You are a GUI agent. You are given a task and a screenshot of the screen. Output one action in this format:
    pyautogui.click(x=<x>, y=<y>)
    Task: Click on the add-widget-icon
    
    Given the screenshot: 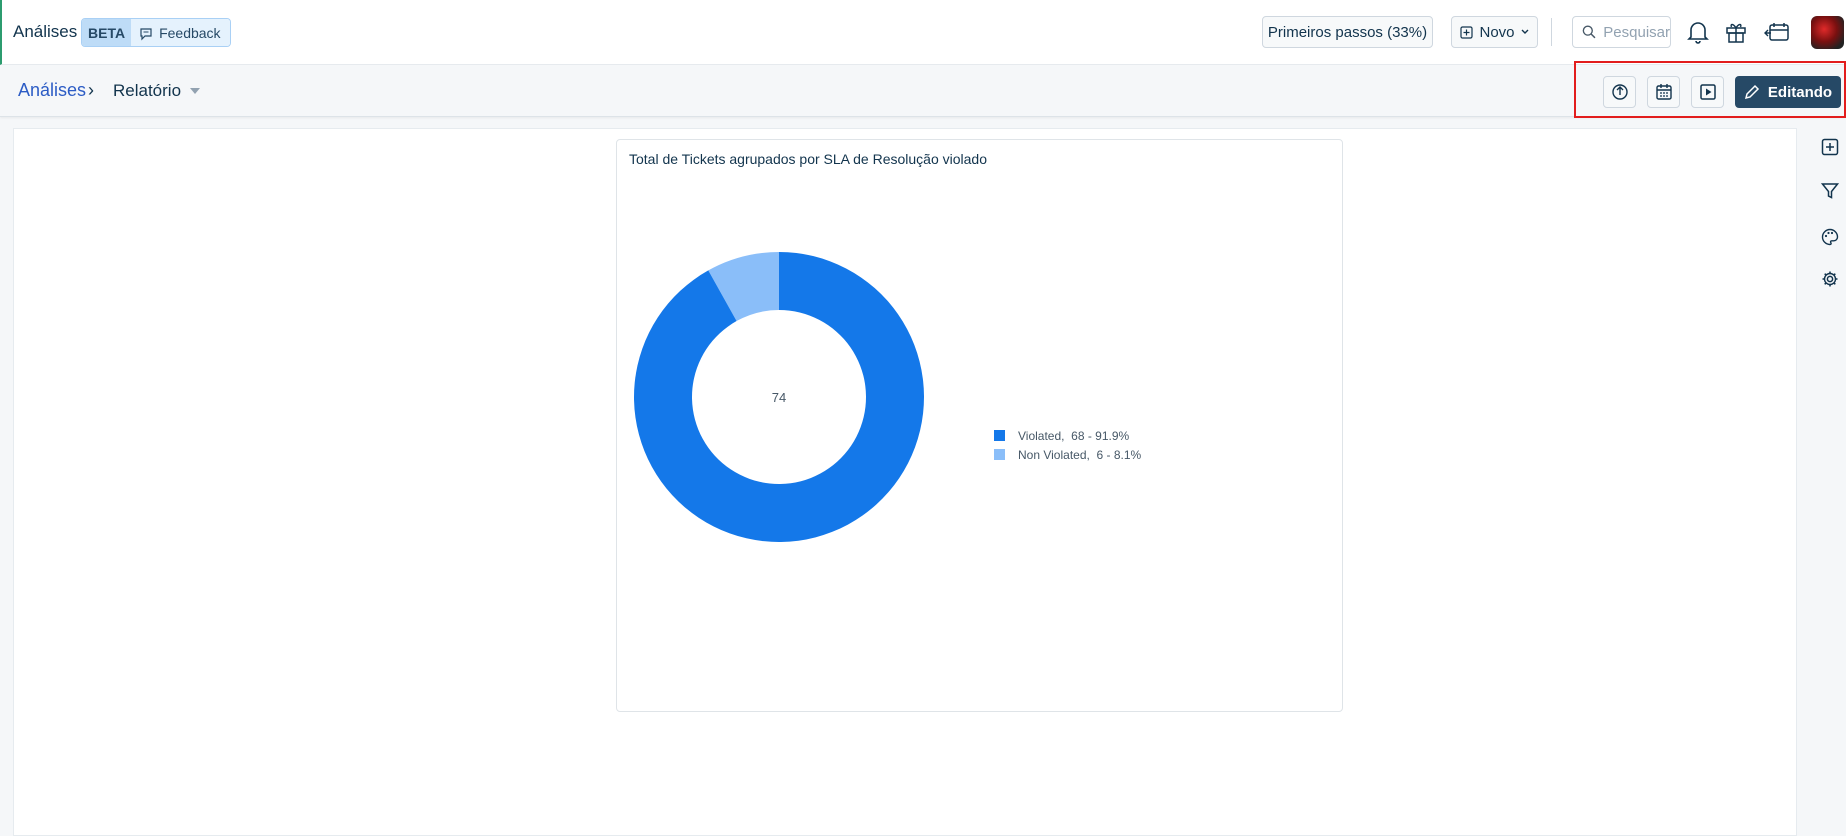 What is the action you would take?
    pyautogui.click(x=1830, y=147)
    